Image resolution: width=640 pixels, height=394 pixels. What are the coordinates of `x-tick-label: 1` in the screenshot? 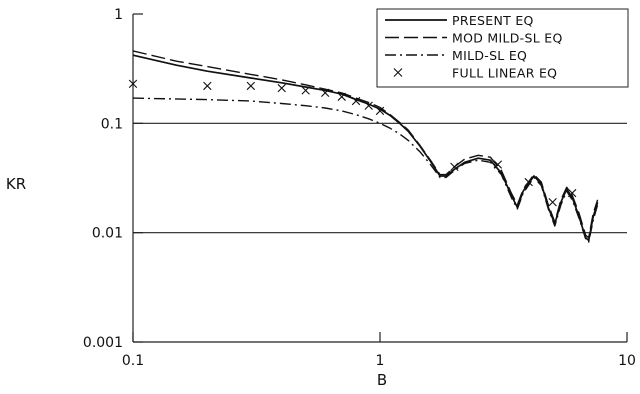 It's located at (380, 361).